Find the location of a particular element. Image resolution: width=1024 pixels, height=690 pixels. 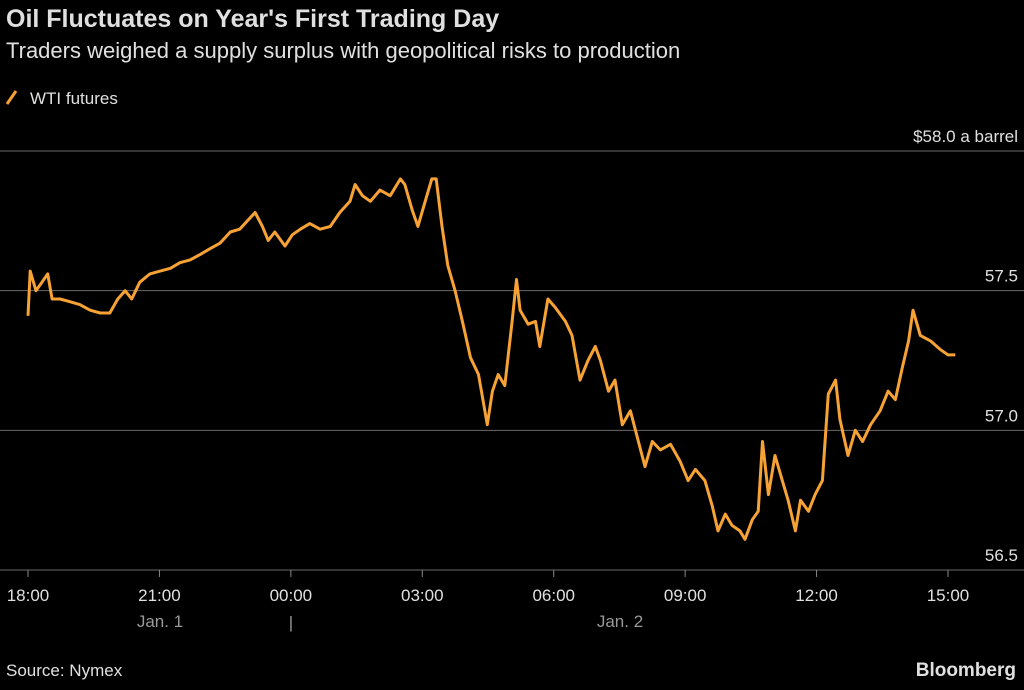

x-tick-label: 15:00 is located at coordinates (948, 595).